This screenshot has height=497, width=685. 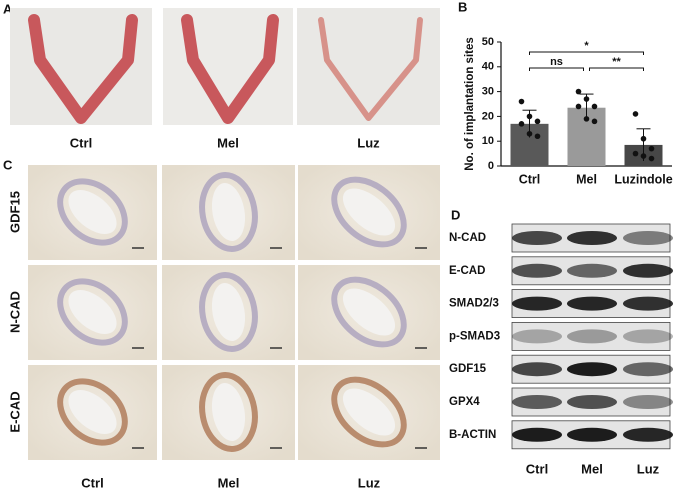 What do you see at coordinates (464, 402) in the screenshot?
I see `row-label: GPX4` at bounding box center [464, 402].